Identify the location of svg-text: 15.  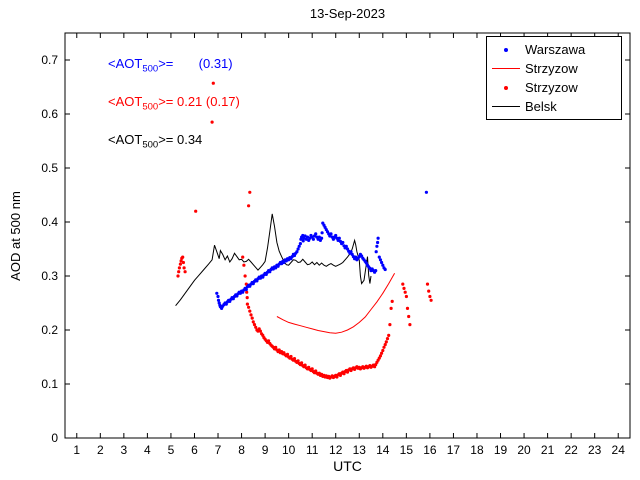
(407, 450).